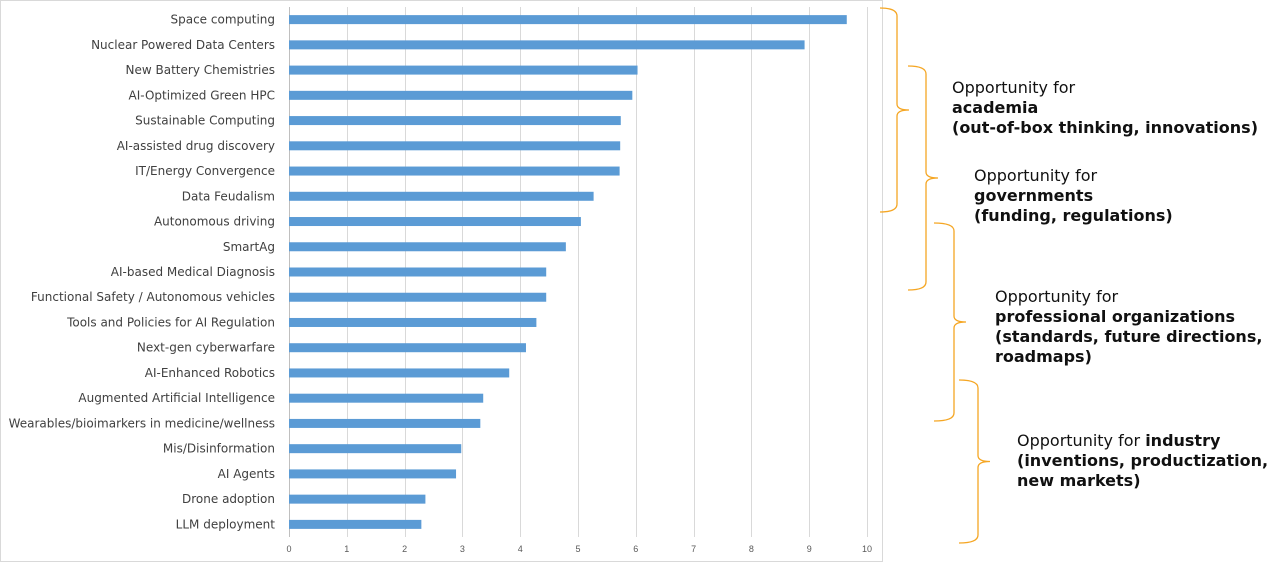  I want to click on annotation-industry-line3: new markets), so click(1079, 480).